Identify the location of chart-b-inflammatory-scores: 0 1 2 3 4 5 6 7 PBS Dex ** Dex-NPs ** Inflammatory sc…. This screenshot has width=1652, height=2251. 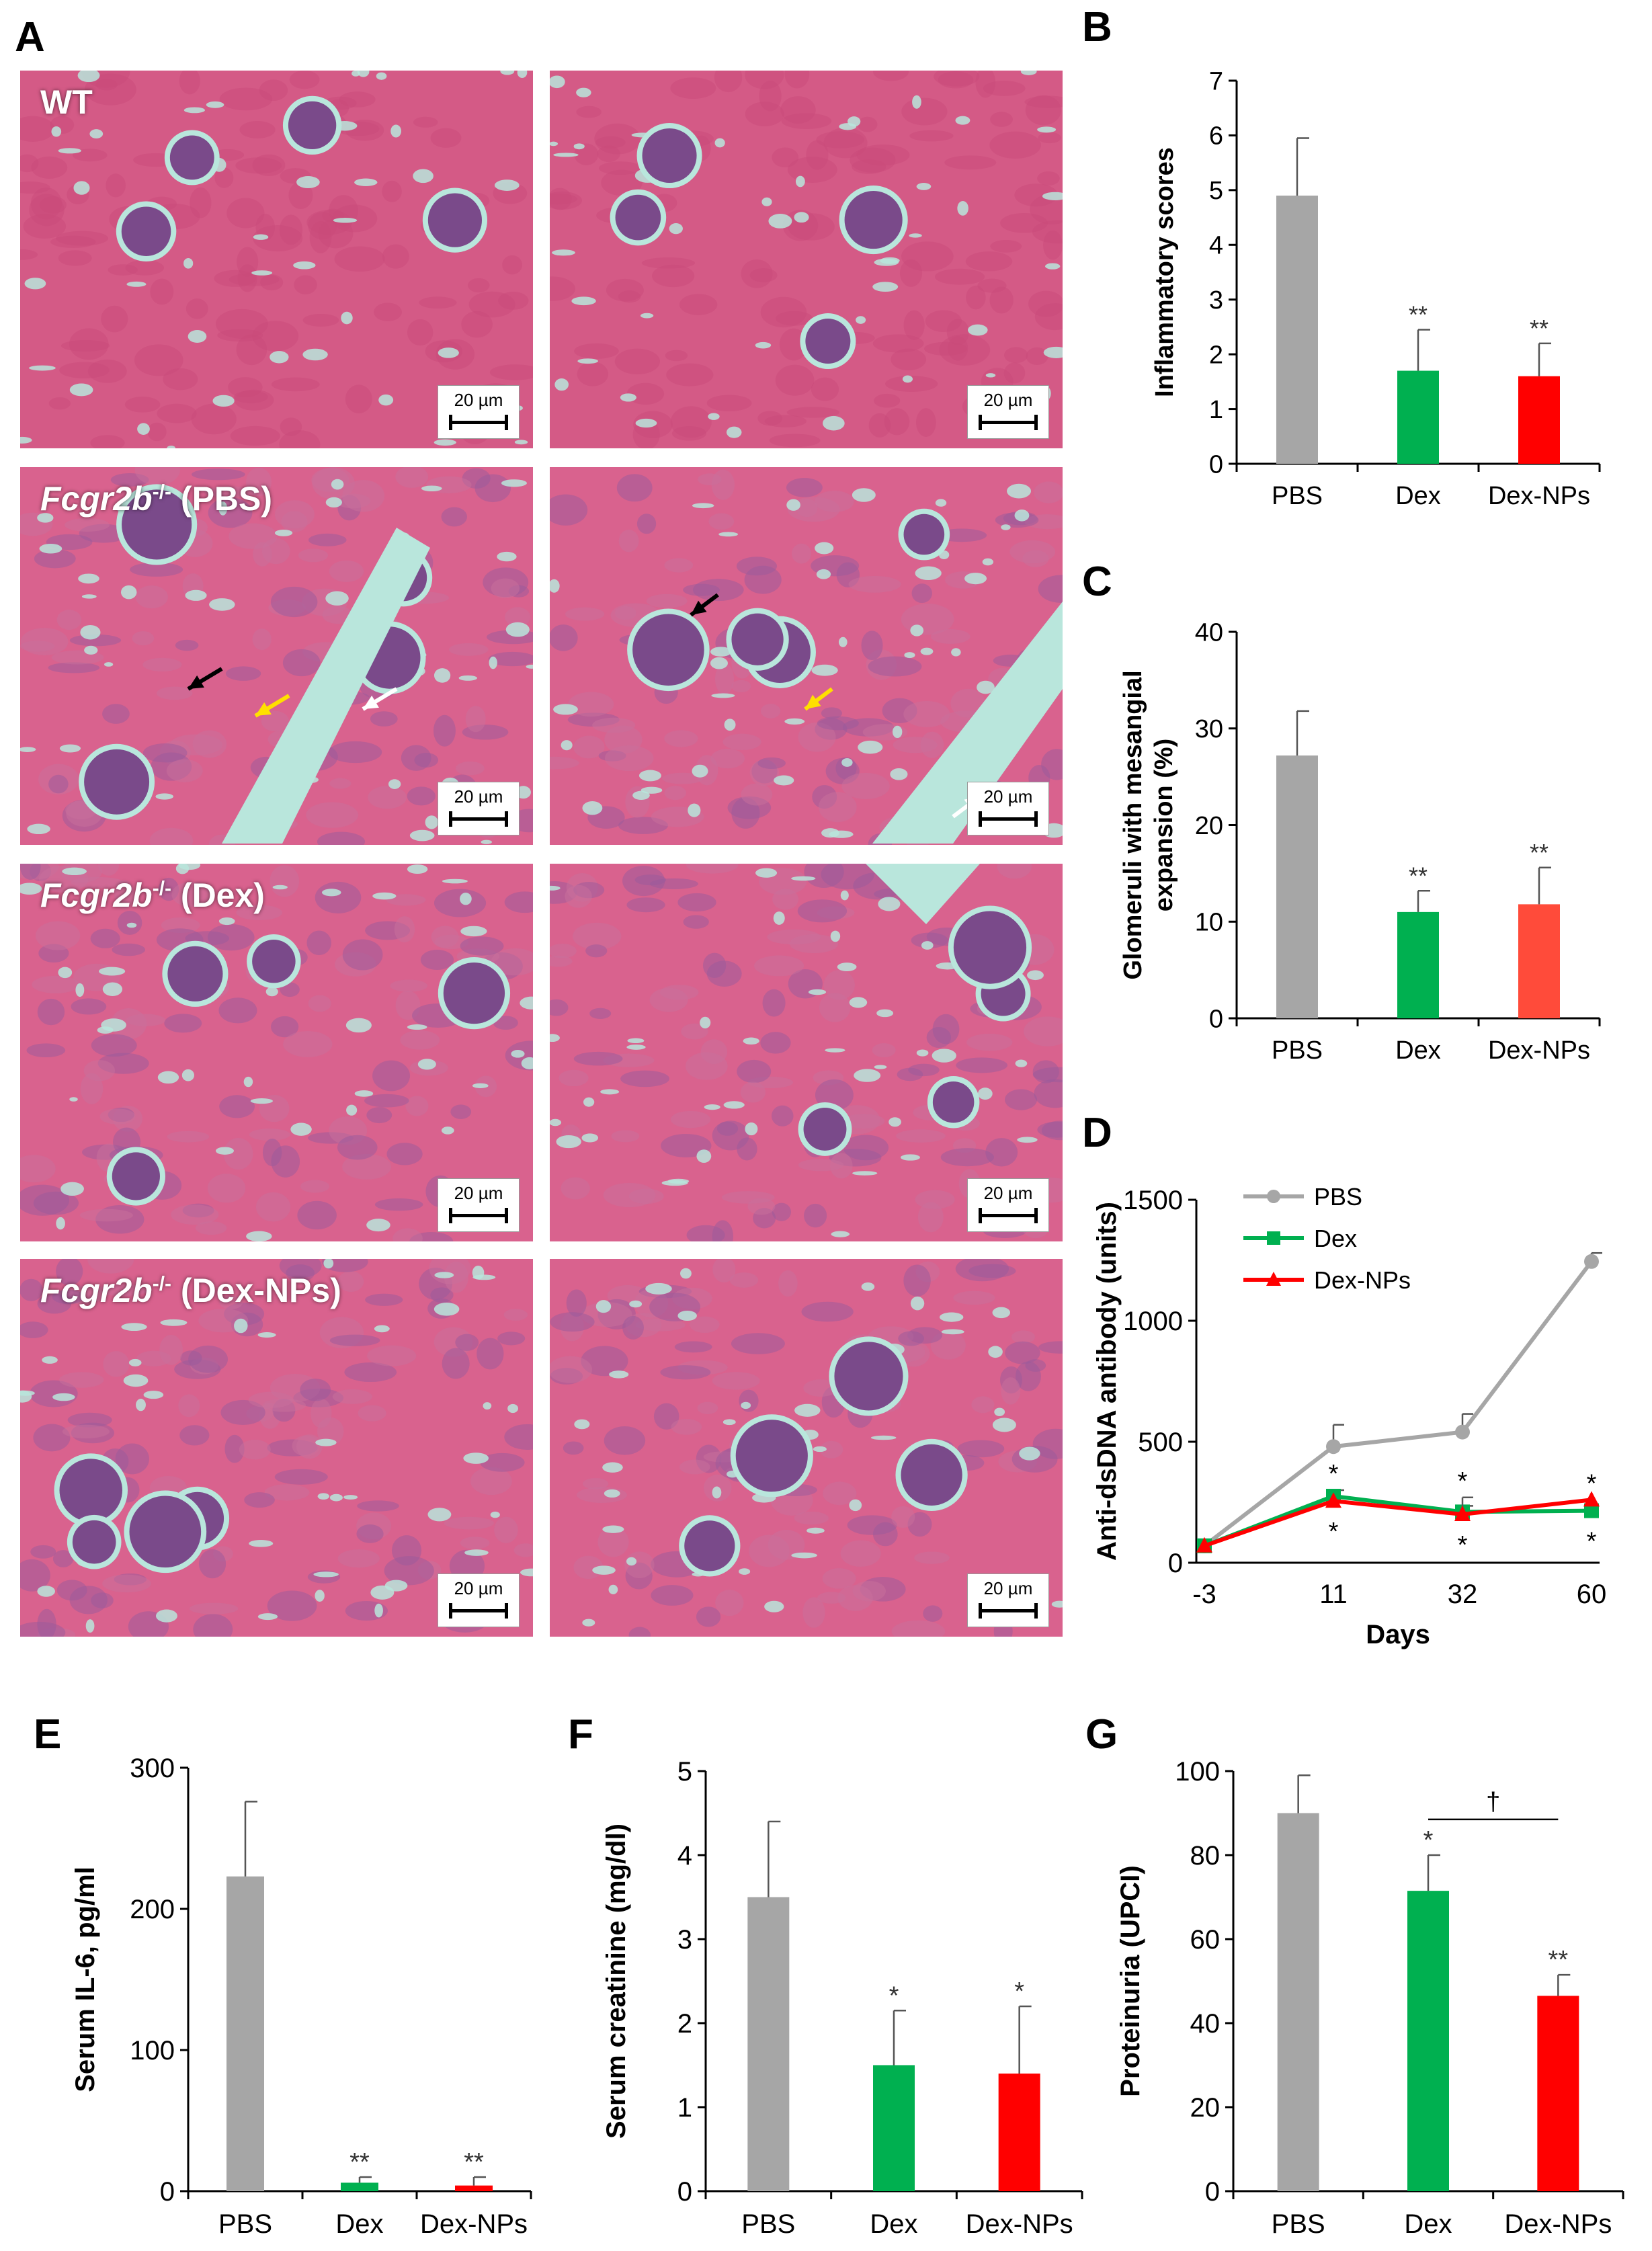
(1376, 288).